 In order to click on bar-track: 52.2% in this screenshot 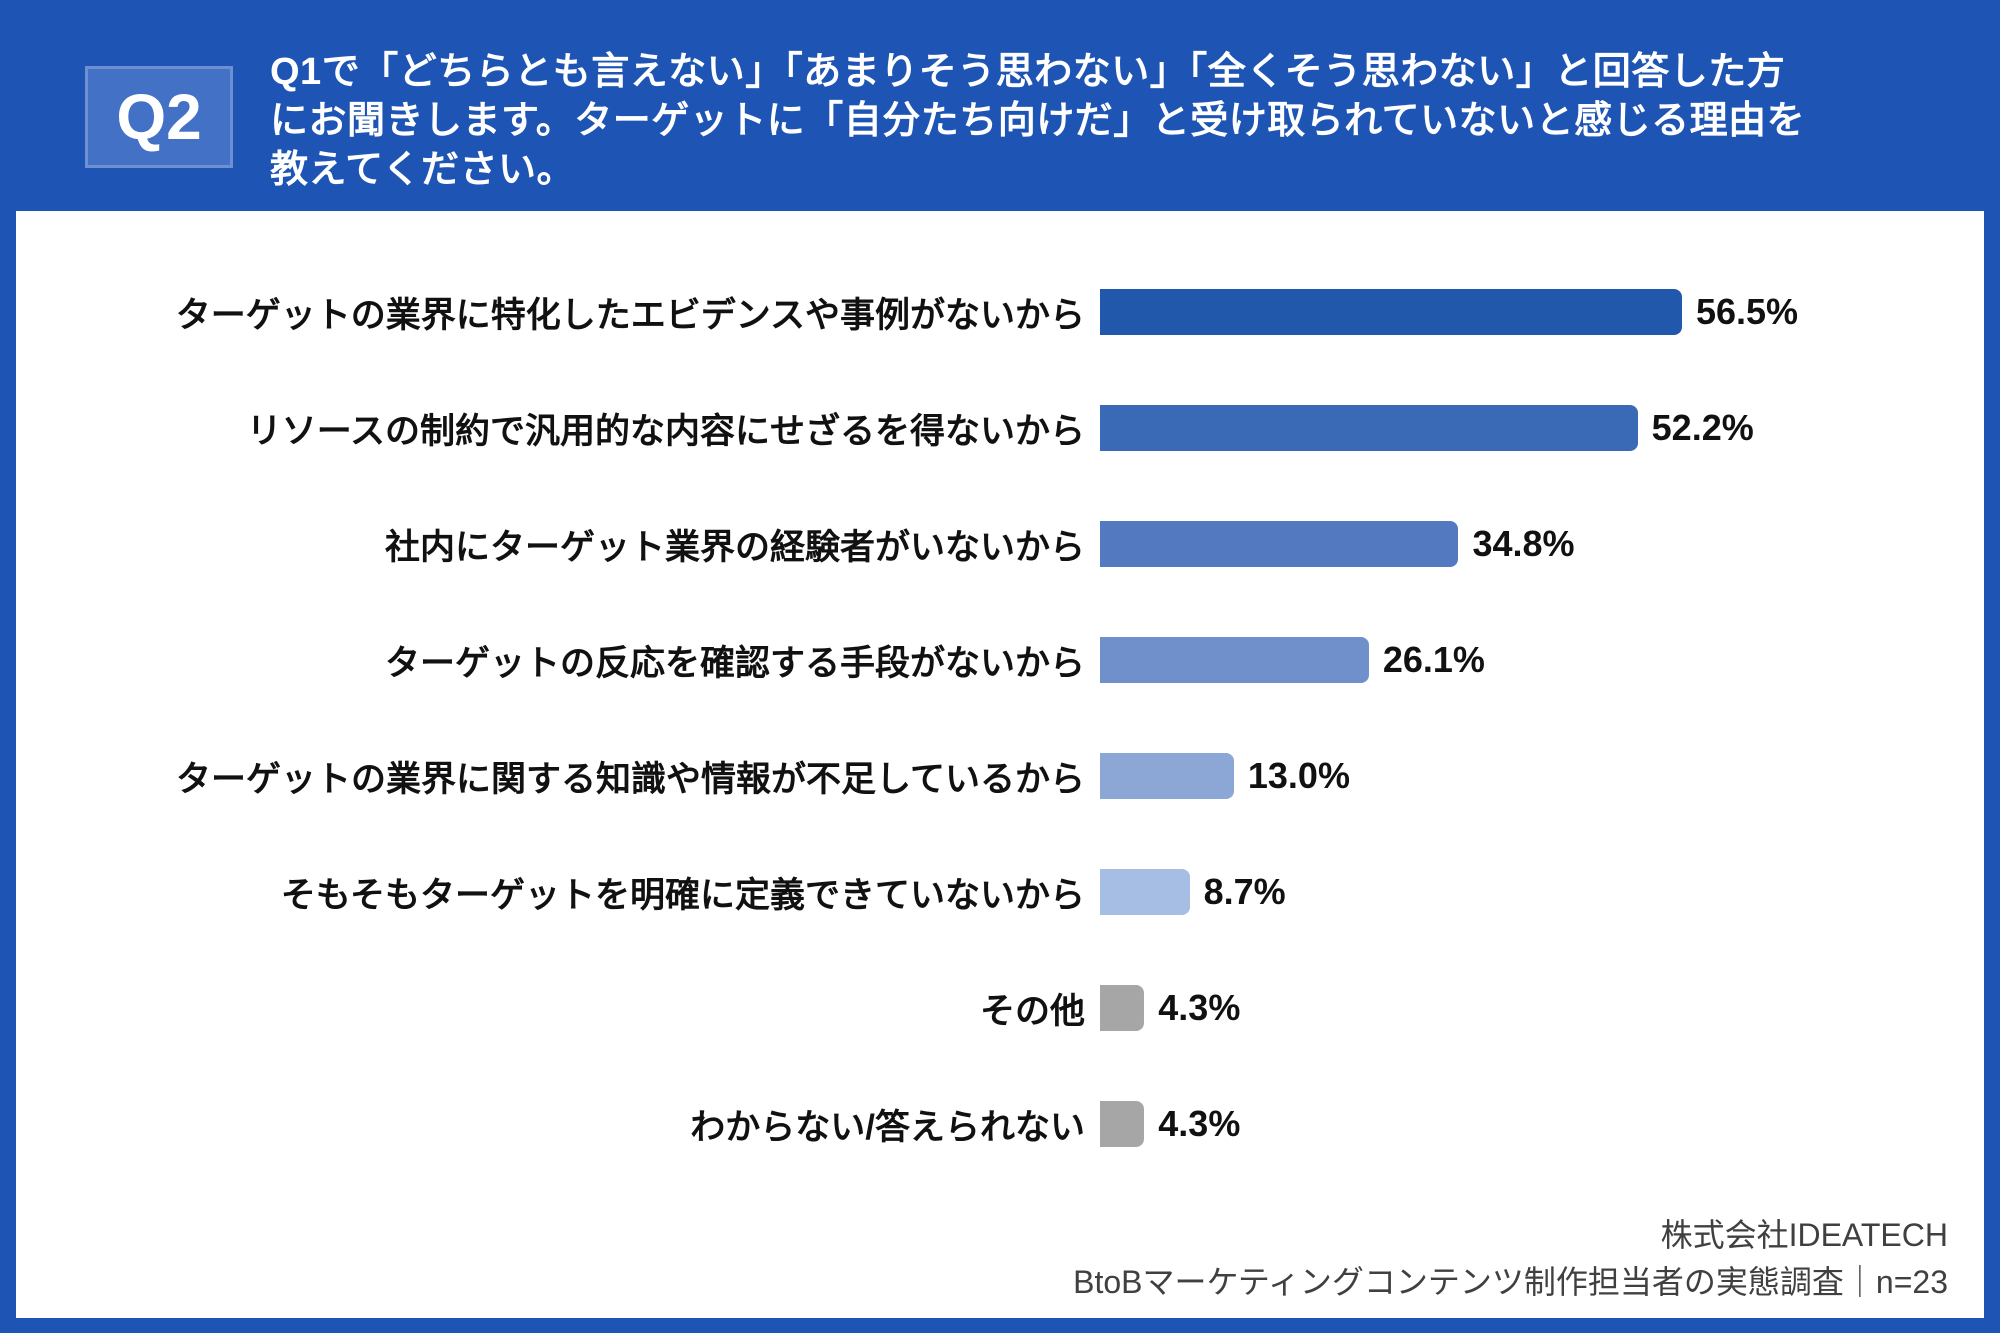, I will do `click(1542, 428)`.